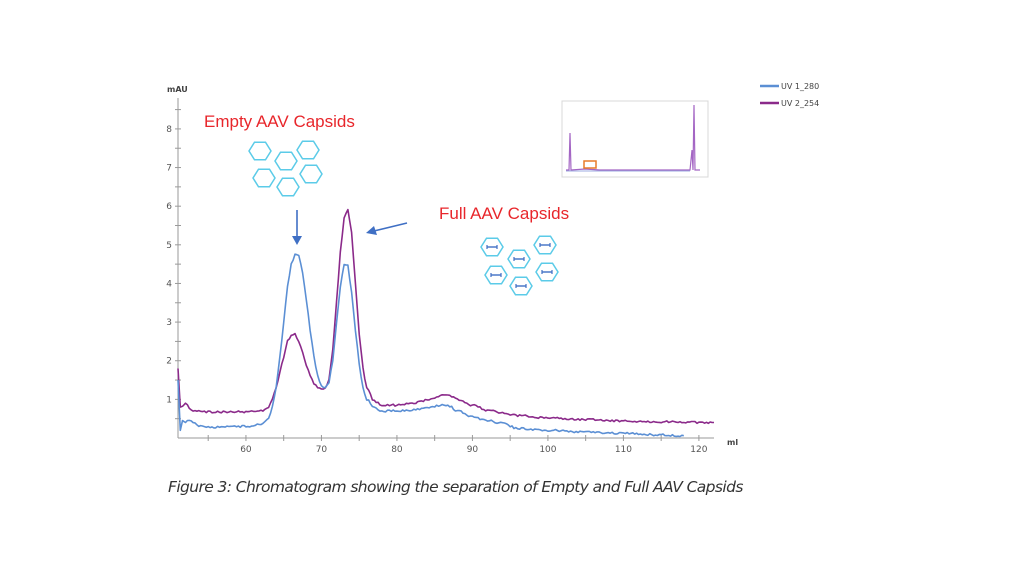 Image resolution: width=1024 pixels, height=576 pixels. Describe the element at coordinates (789, 95) in the screenshot. I see `legend: UV 1_280 UV 2_254` at that location.